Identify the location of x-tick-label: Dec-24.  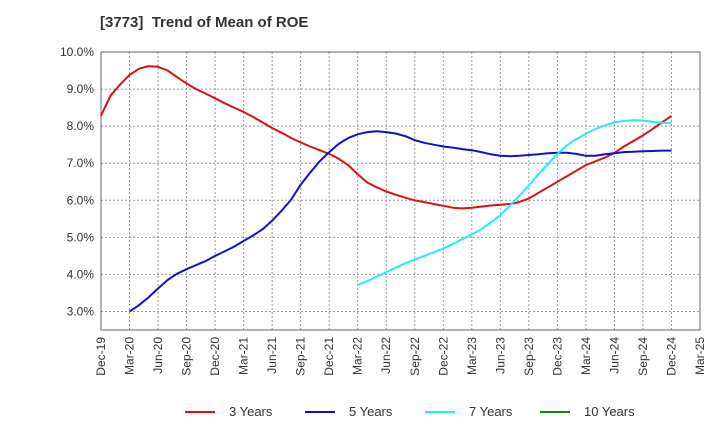
(671, 356).